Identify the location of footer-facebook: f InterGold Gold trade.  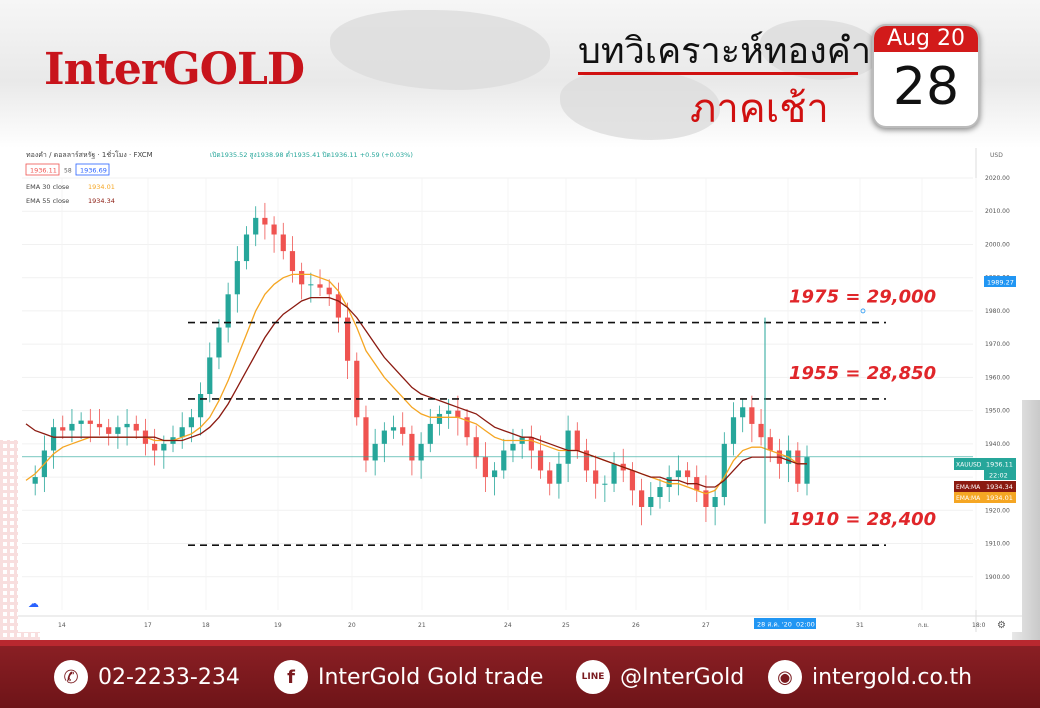
(408, 677).